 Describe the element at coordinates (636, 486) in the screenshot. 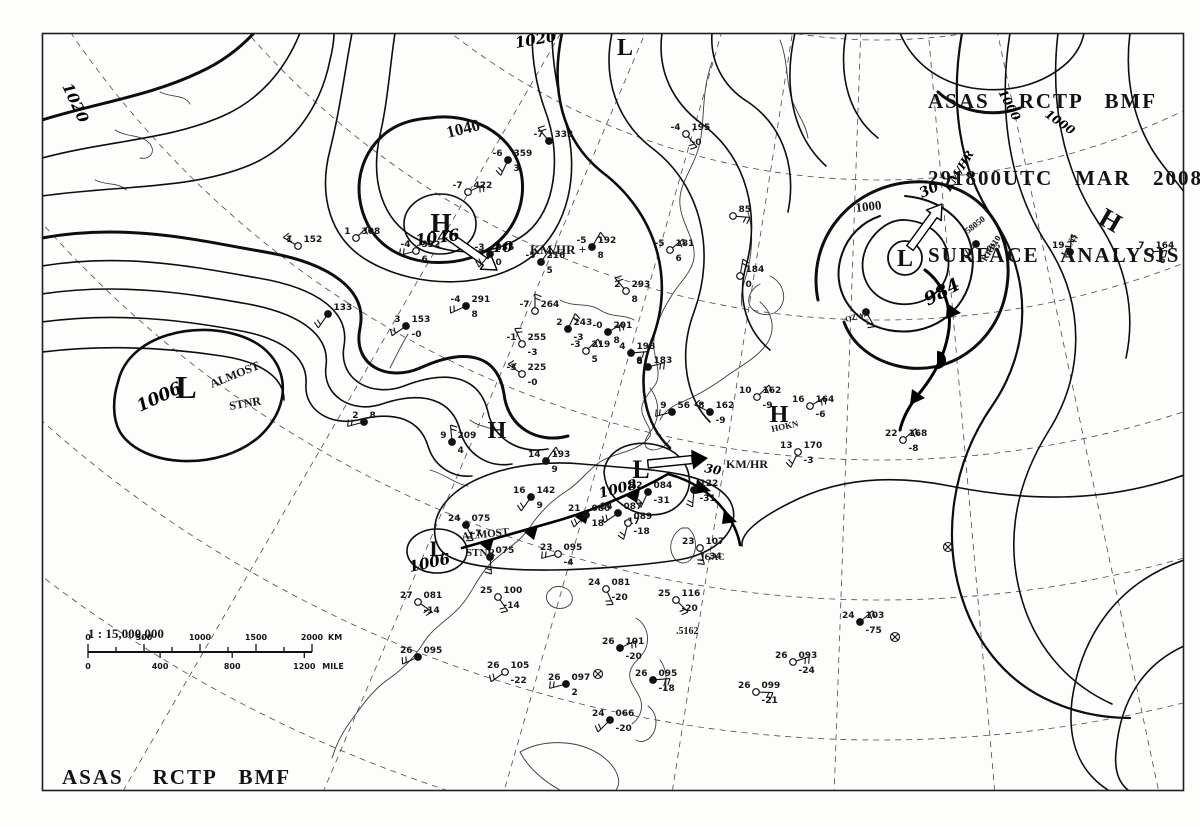

I see `station-temperature: 22` at that location.